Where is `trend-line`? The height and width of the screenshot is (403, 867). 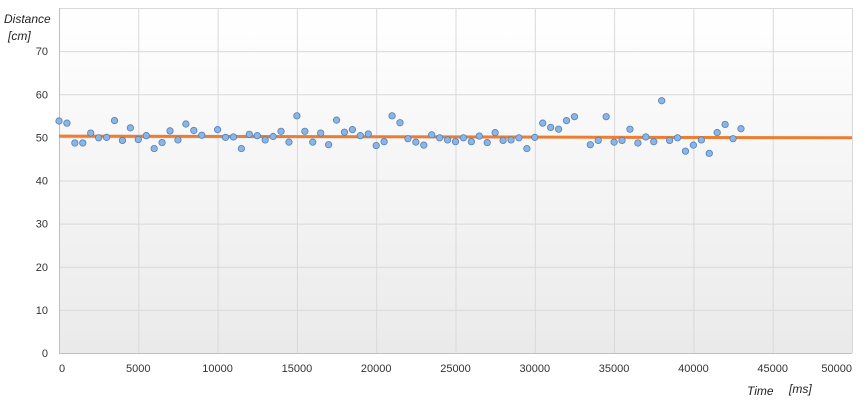 trend-line is located at coordinates (455, 137).